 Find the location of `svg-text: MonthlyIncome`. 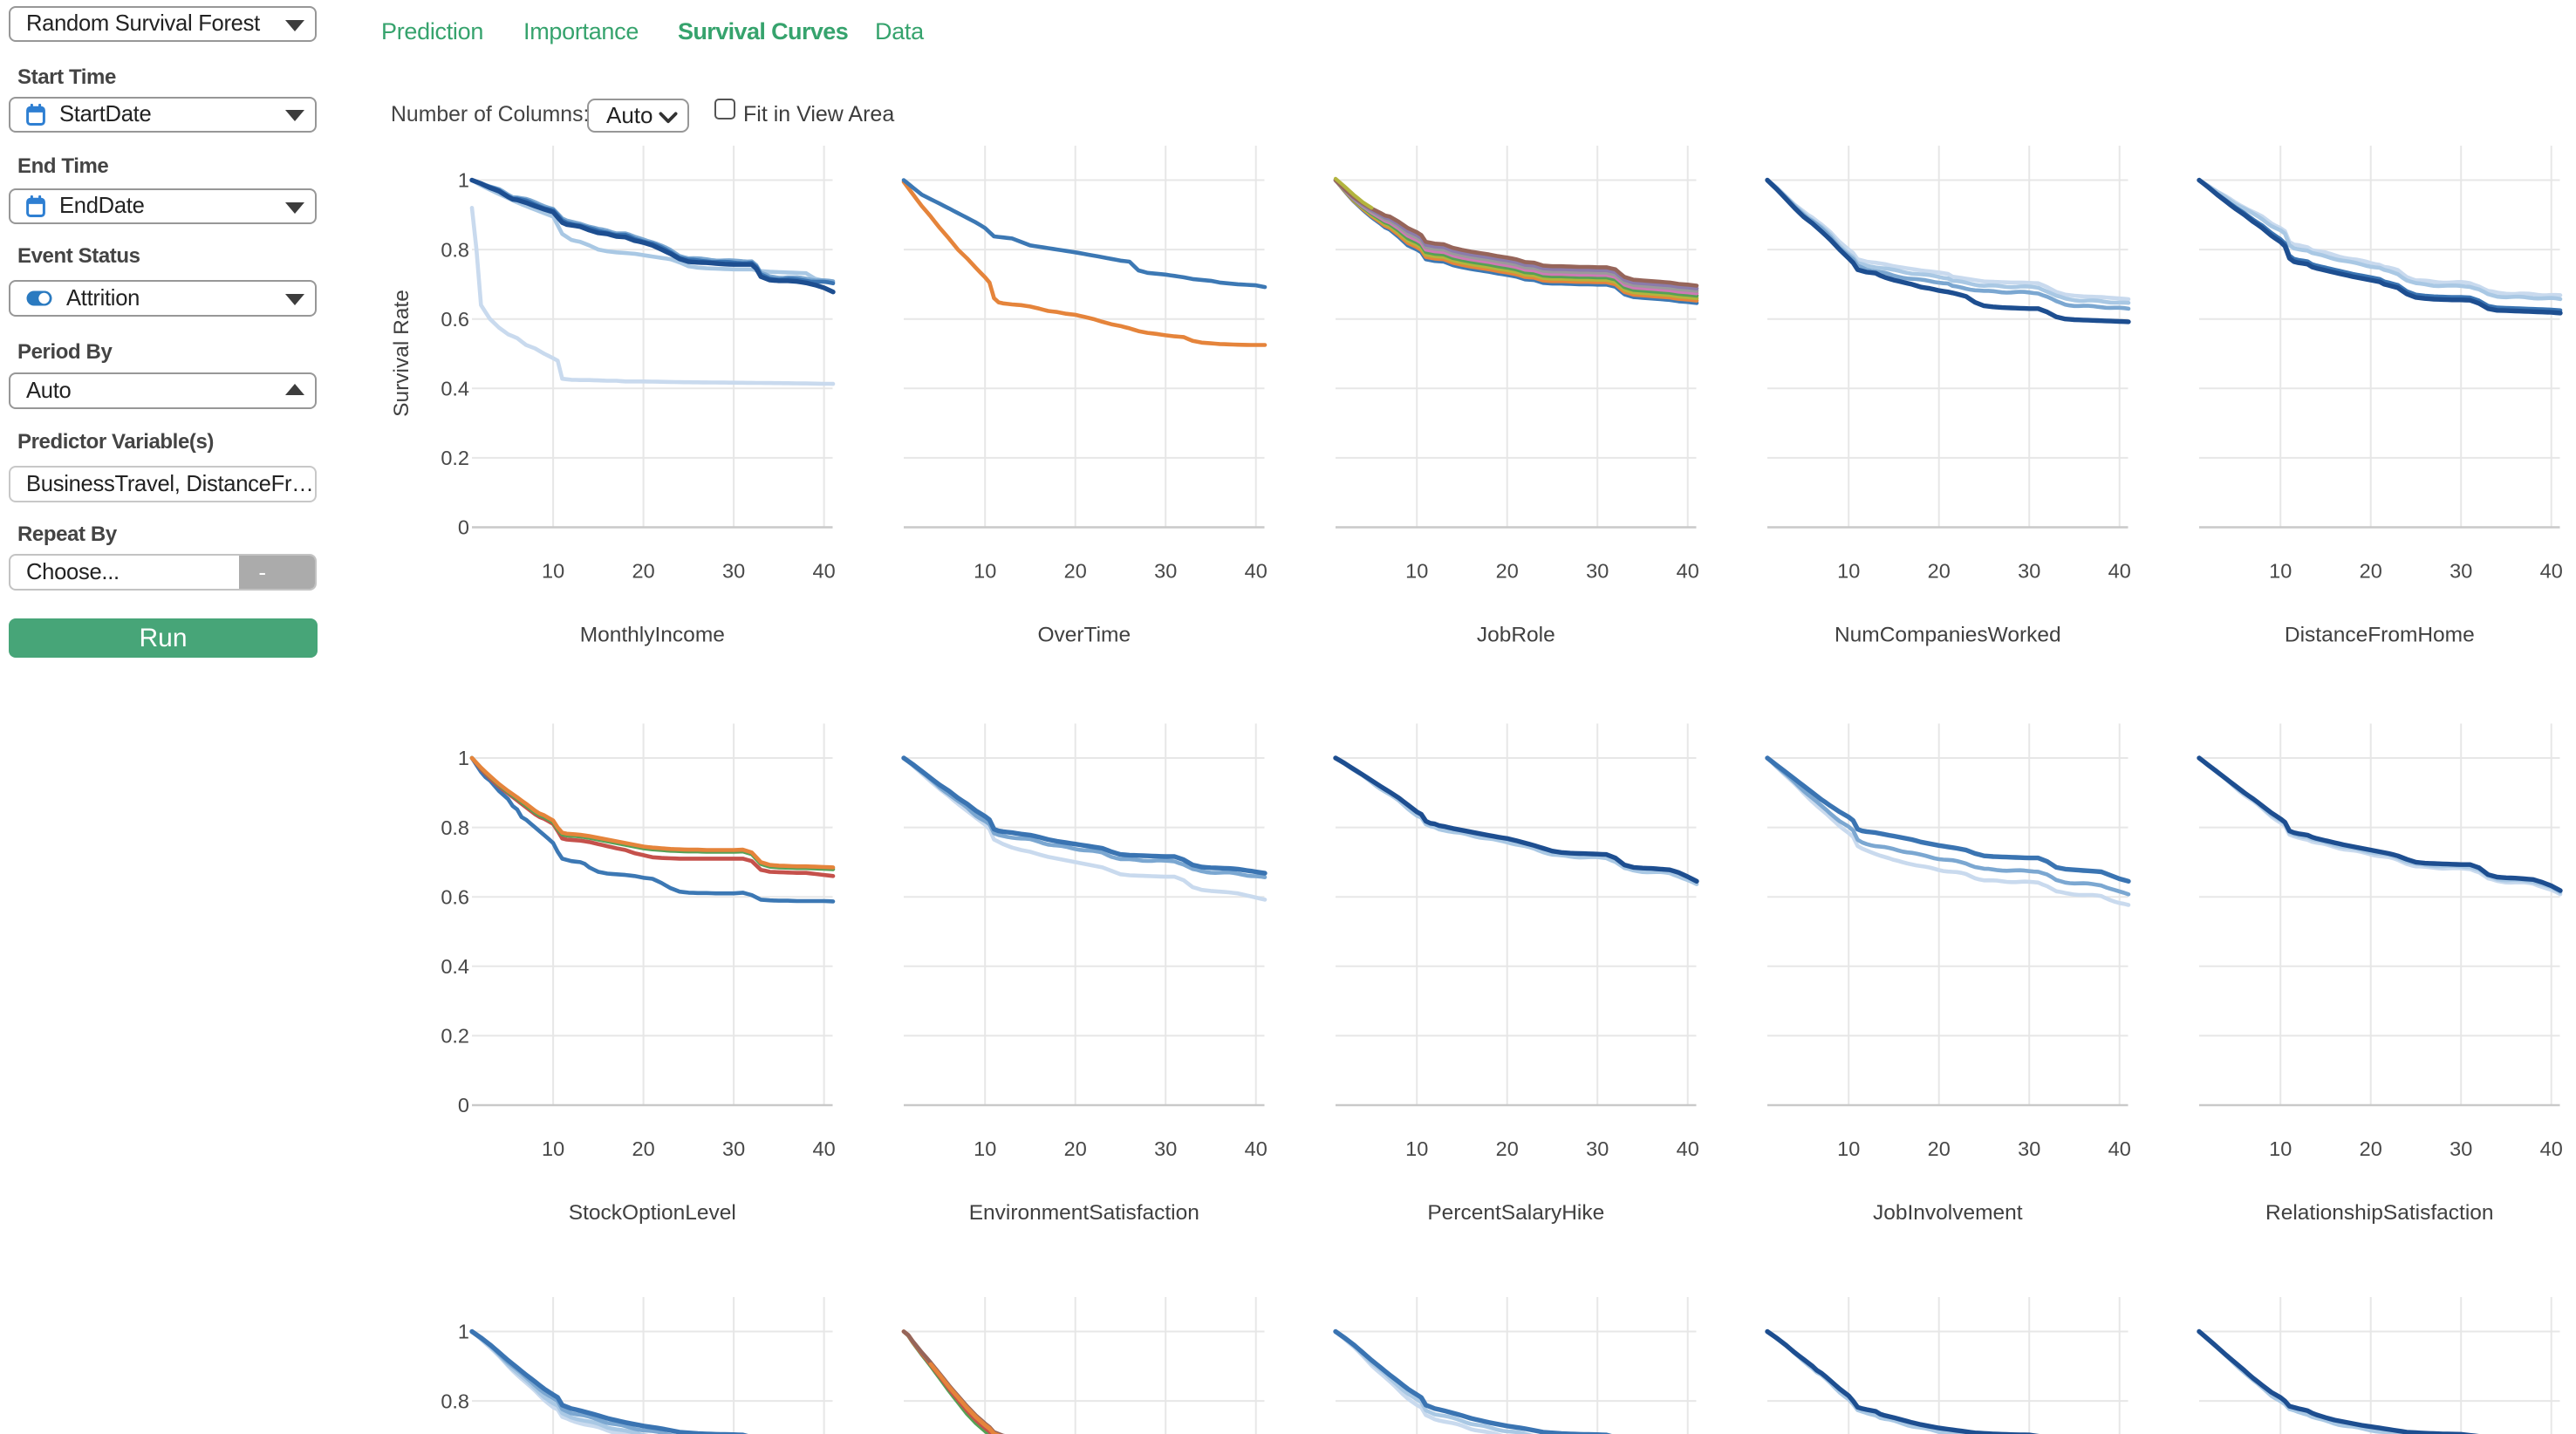

svg-text: MonthlyIncome is located at coordinates (652, 635).